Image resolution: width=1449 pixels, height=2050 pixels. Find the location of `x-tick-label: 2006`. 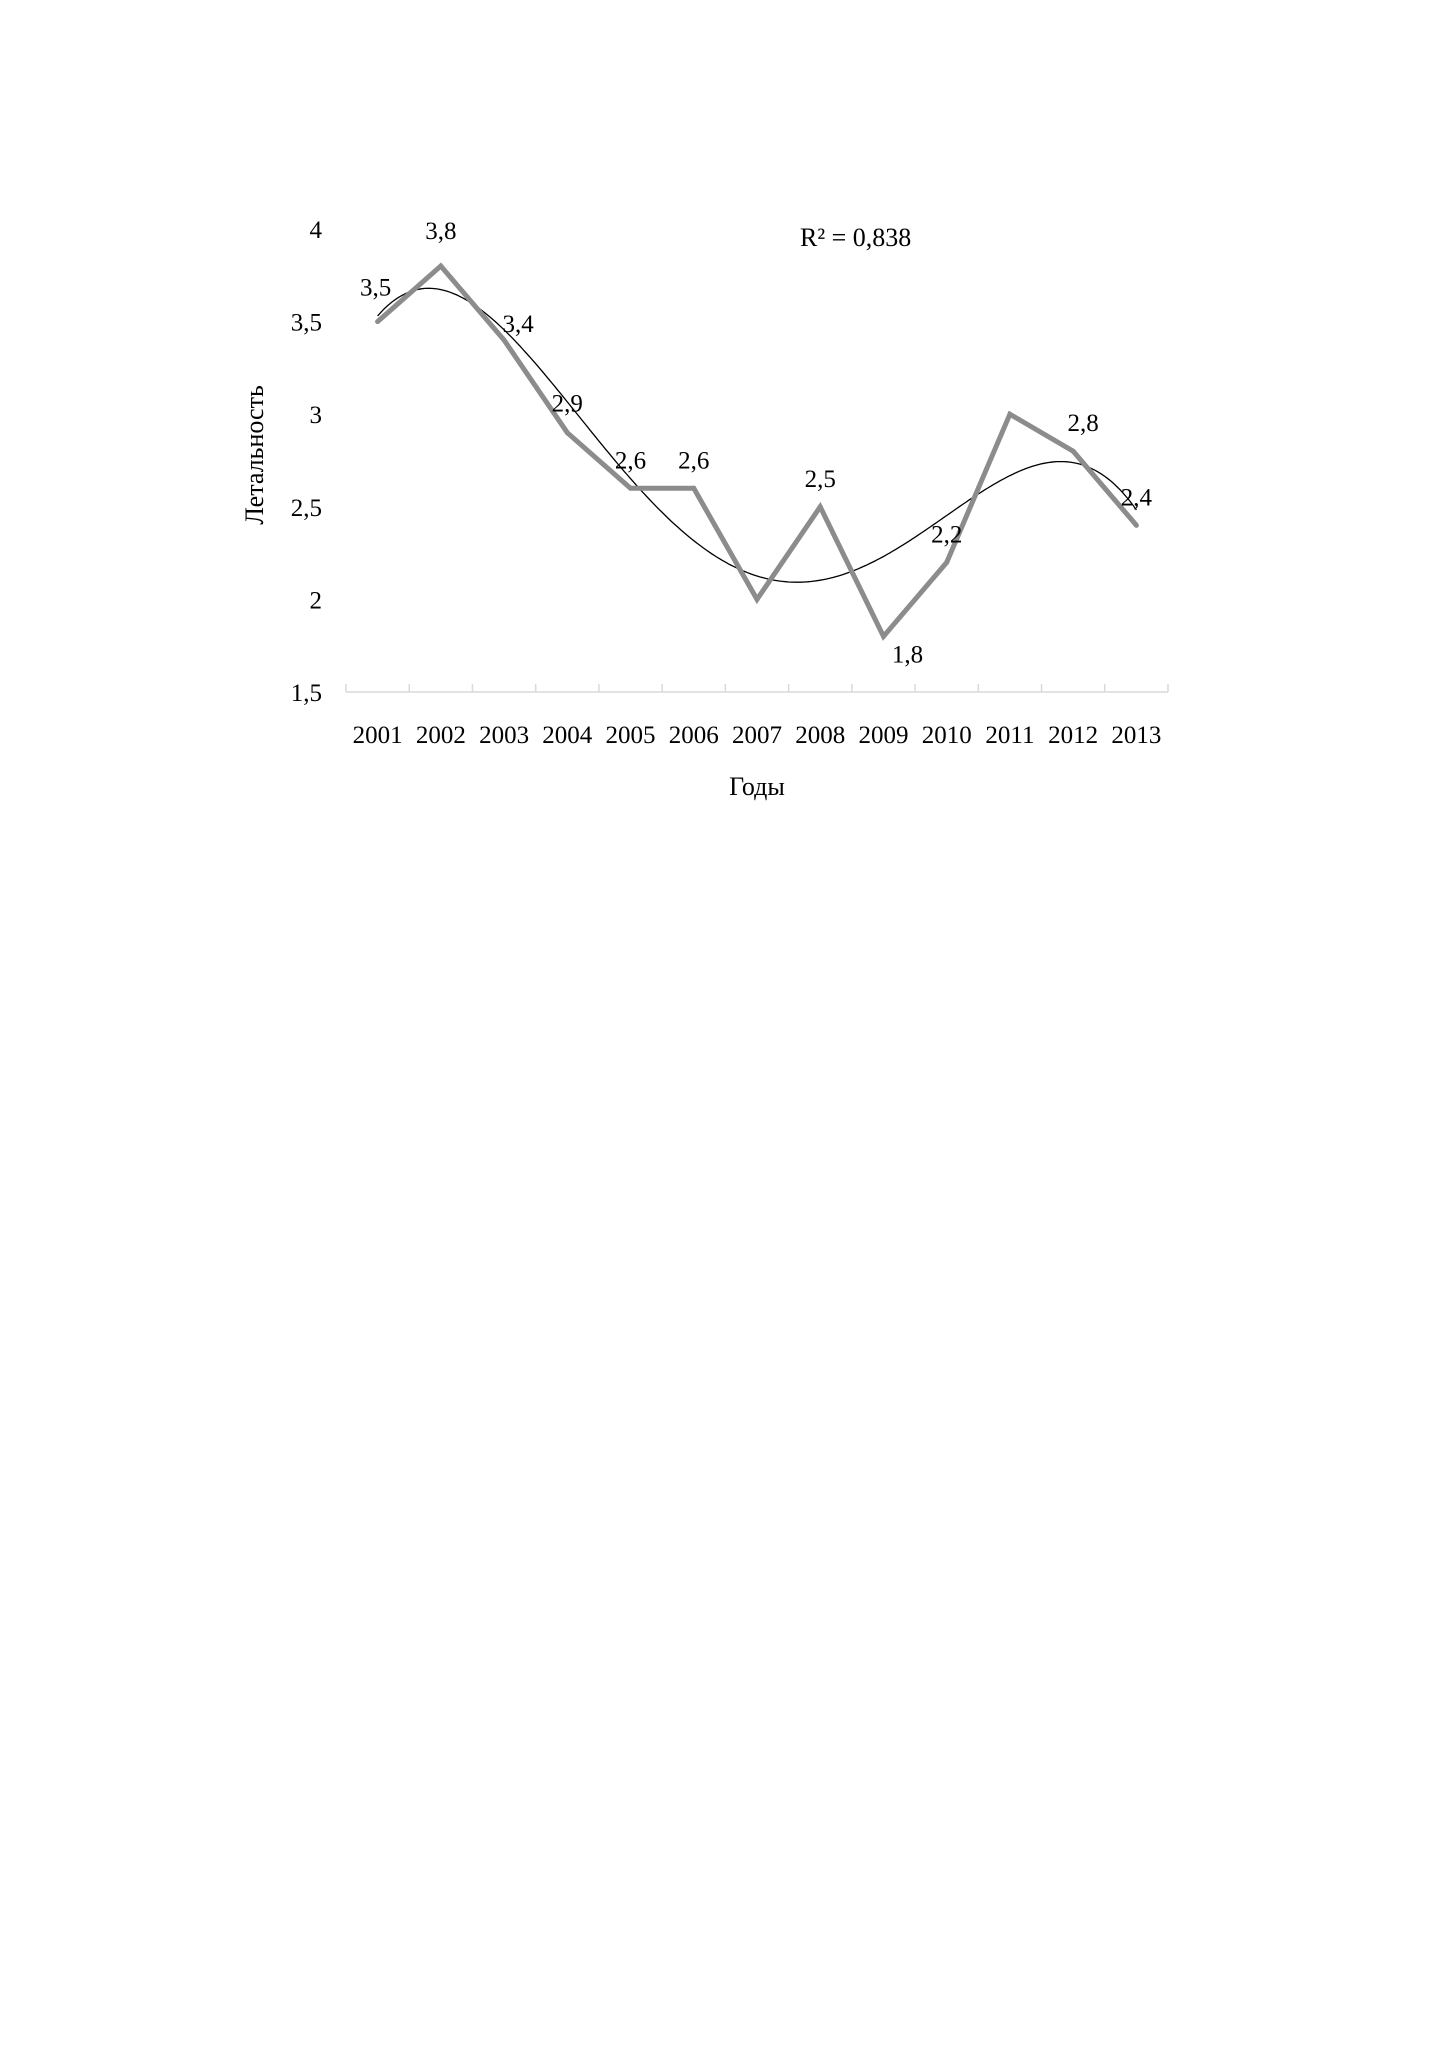

x-tick-label: 2006 is located at coordinates (694, 735).